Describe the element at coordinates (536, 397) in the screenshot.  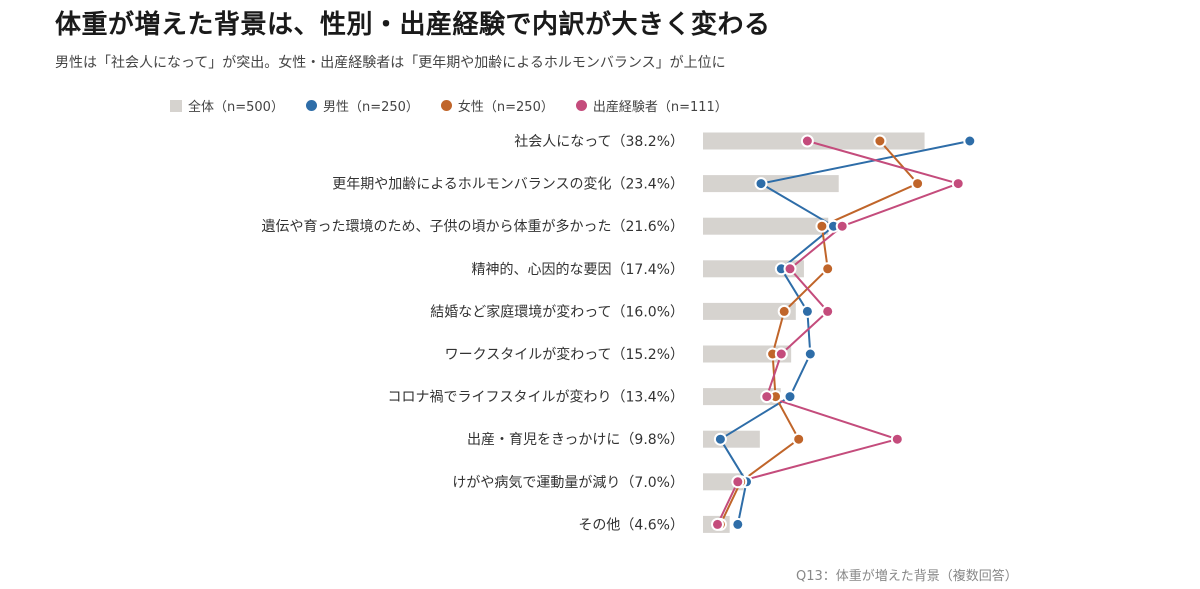
I see `category-label: コロナ禍でライフスタイルが変わり（13.4%）` at that location.